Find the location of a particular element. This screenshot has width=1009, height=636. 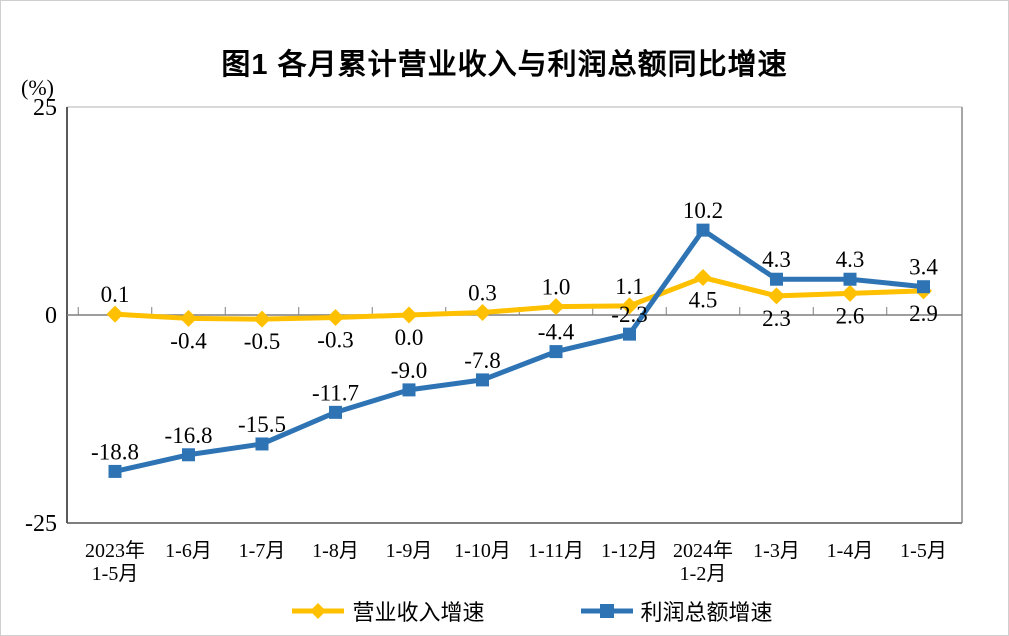

y-tick-label: -25 is located at coordinates (41, 524).